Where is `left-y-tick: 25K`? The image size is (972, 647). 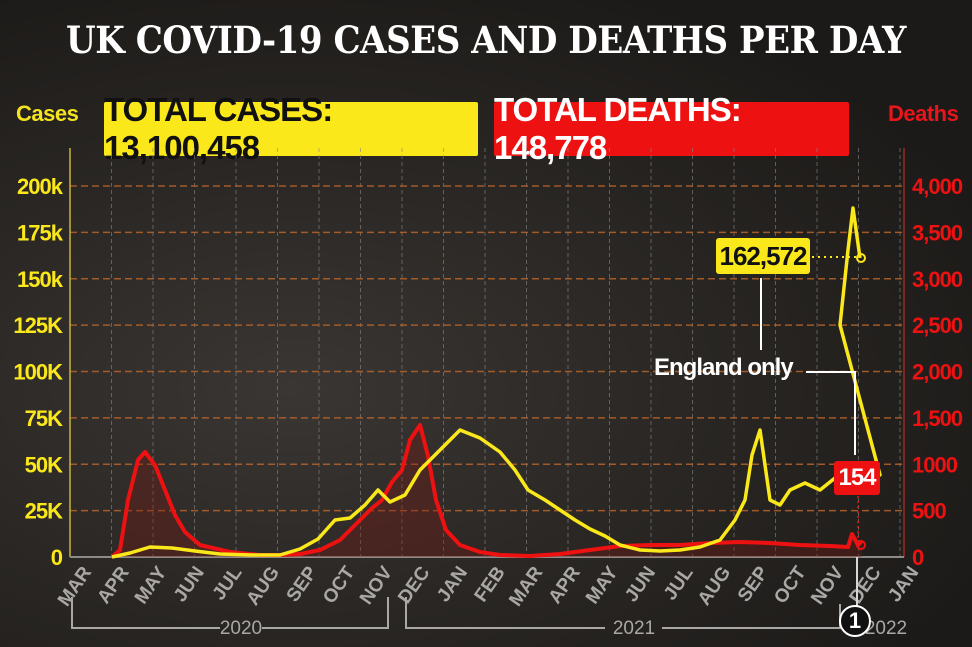
left-y-tick: 25K is located at coordinates (44, 511).